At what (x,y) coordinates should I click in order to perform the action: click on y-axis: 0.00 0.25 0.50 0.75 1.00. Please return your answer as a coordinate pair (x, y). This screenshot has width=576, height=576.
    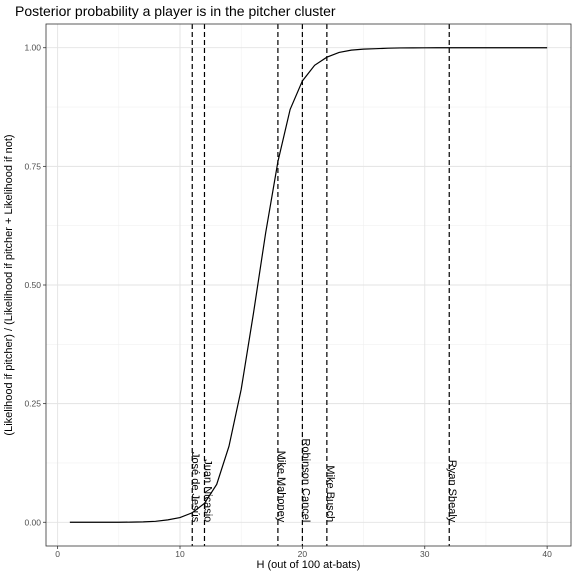
    Looking at the image, I should click on (35, 285).